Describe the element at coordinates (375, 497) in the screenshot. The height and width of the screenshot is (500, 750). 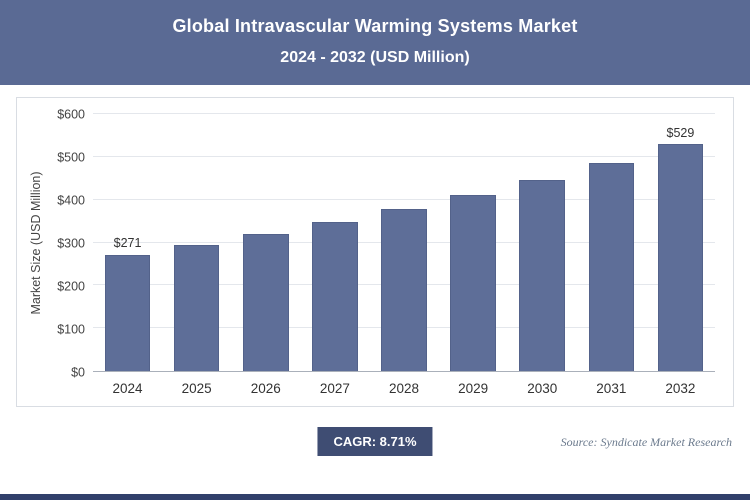
I see `bottom-accent-strip` at that location.